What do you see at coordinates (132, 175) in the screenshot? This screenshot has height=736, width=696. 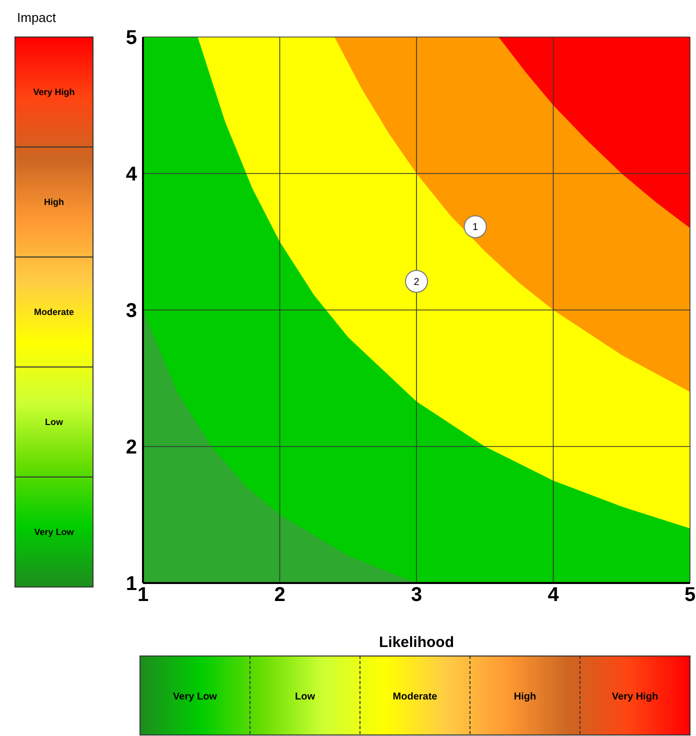 I see `y-tick-label: 4` at bounding box center [132, 175].